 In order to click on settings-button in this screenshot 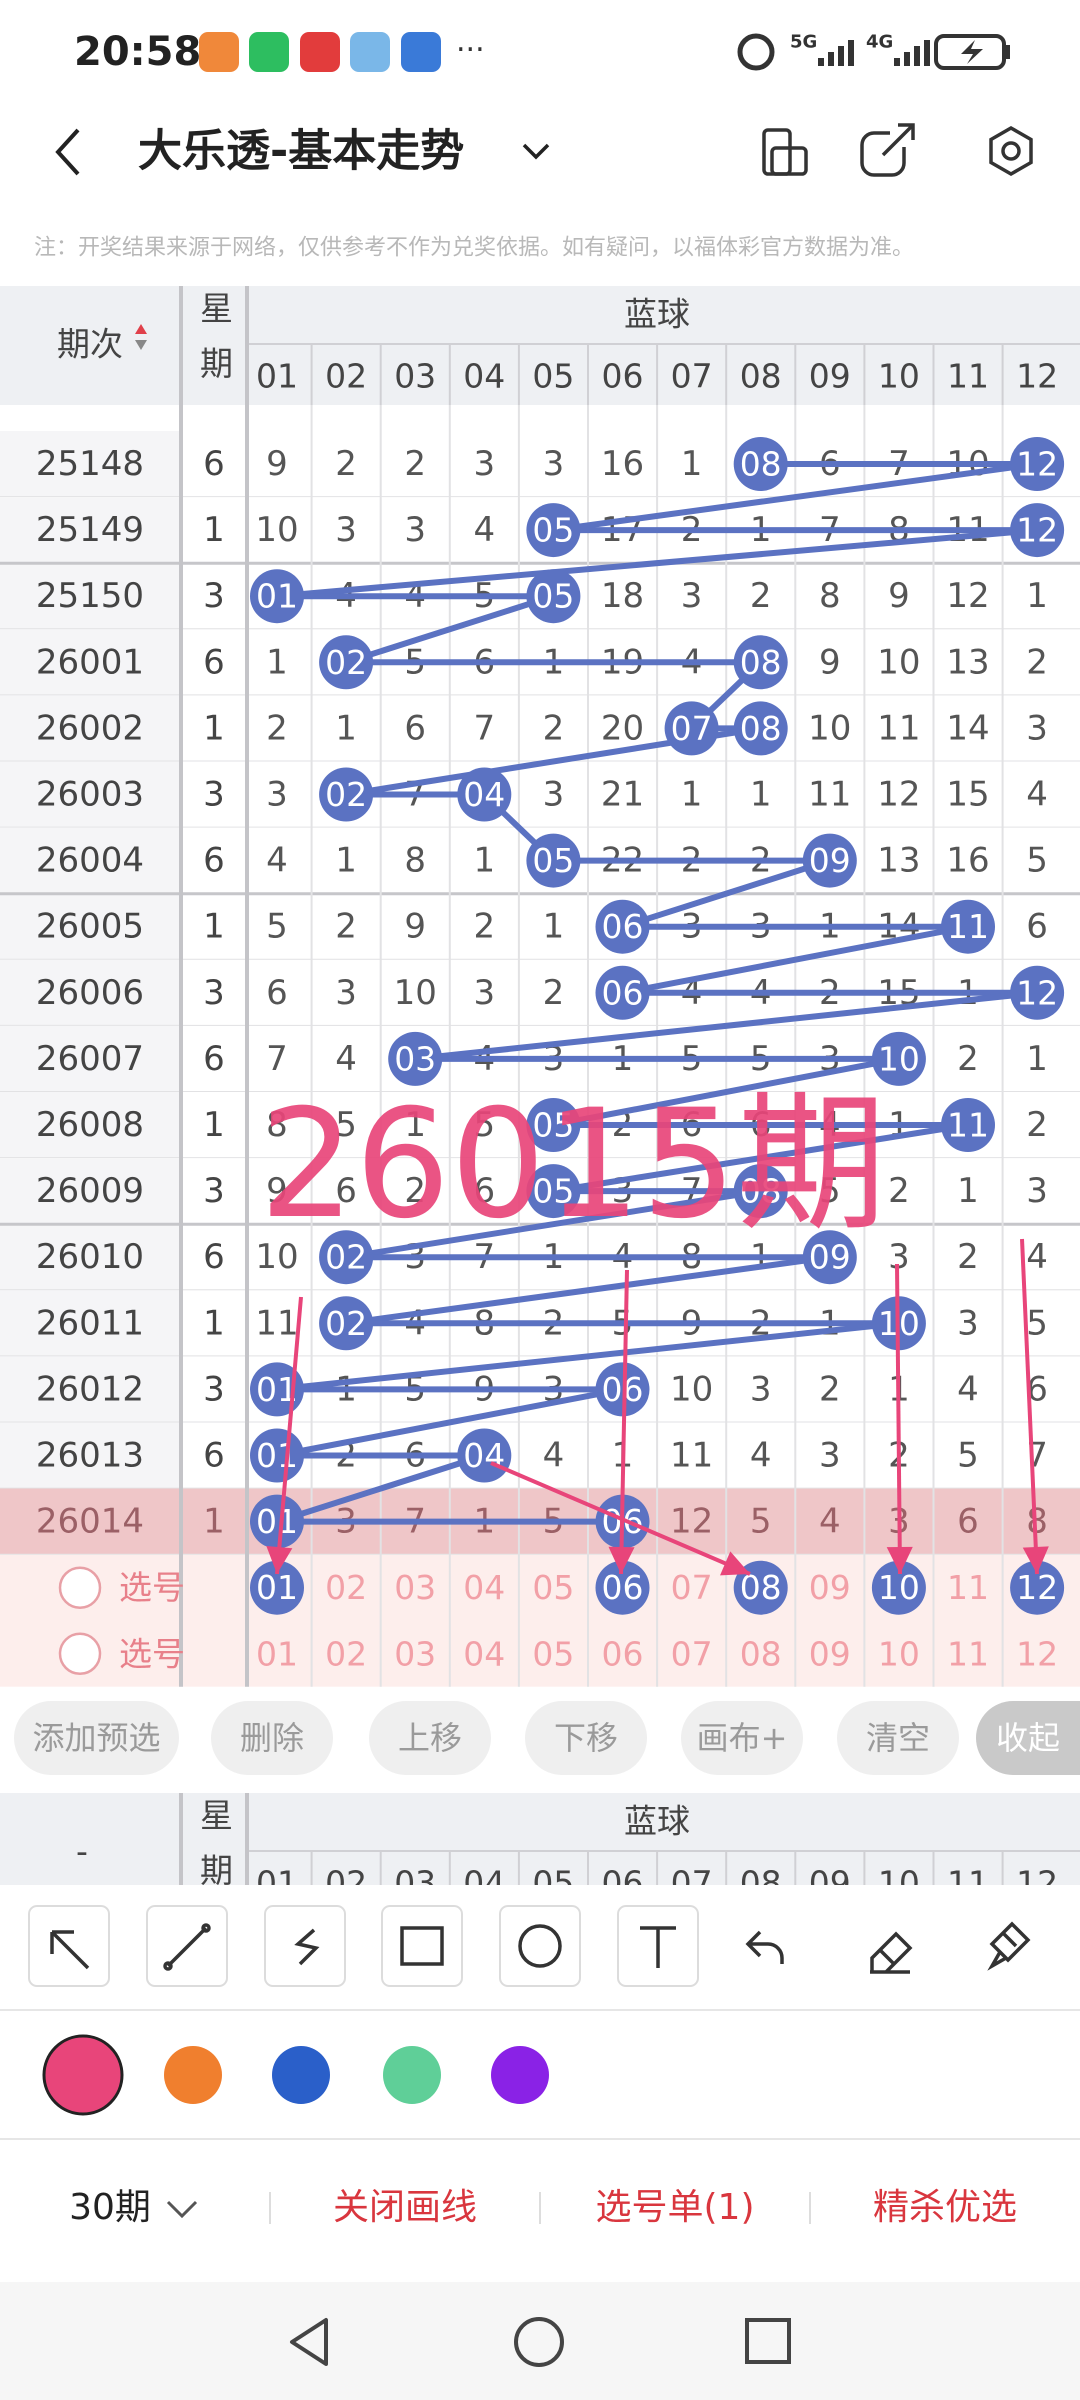, I will do `click(1011, 151)`.